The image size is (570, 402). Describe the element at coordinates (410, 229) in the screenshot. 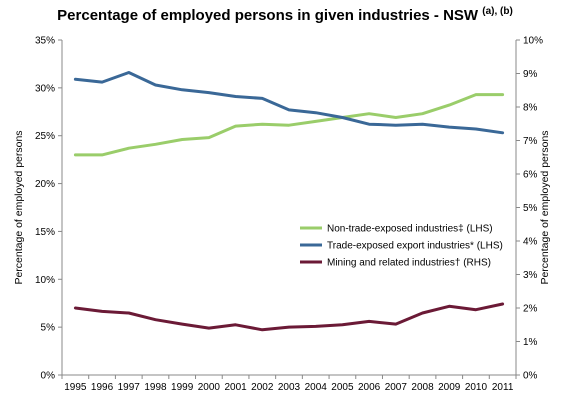

I see `legend-label-1: Non-trade-exposed industries‡ (LHS)` at that location.